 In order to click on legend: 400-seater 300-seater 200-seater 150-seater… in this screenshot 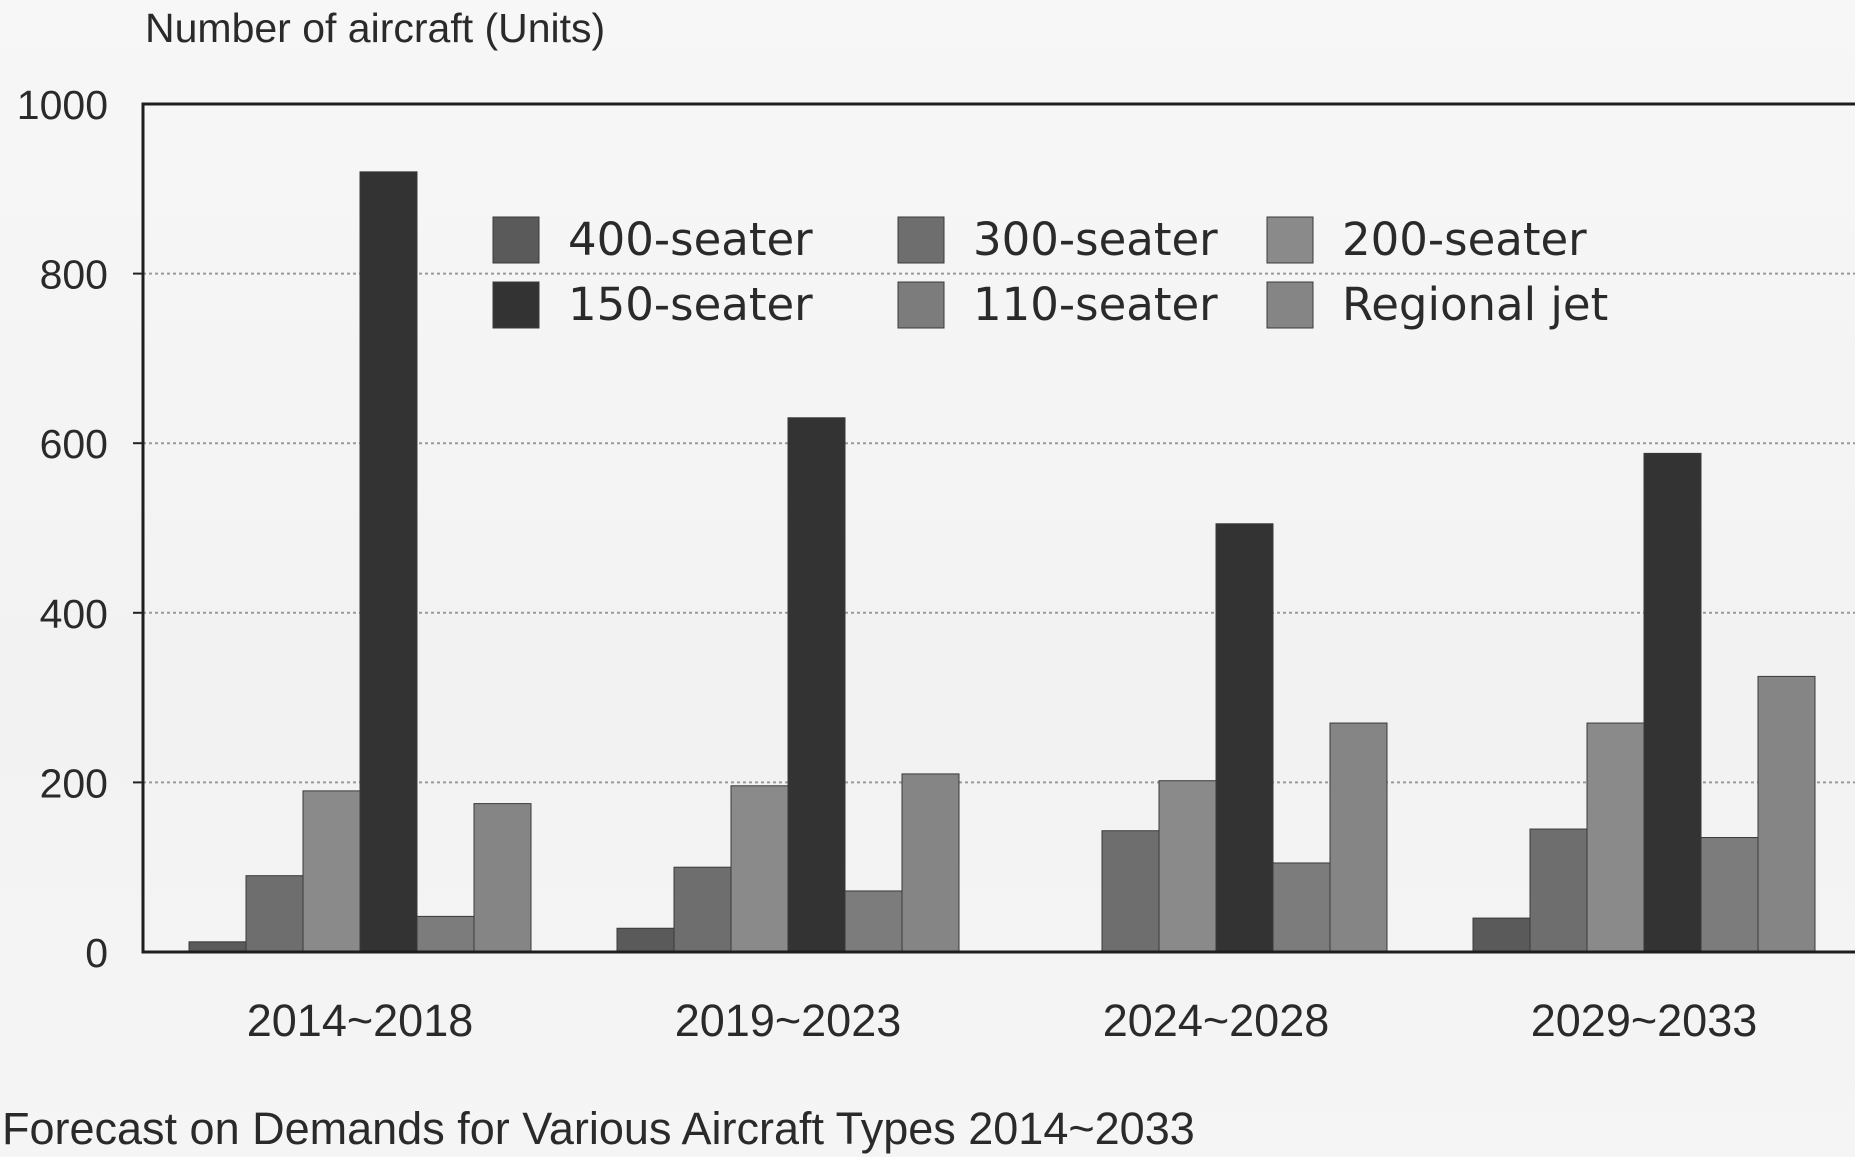, I will do `click(1050, 272)`.